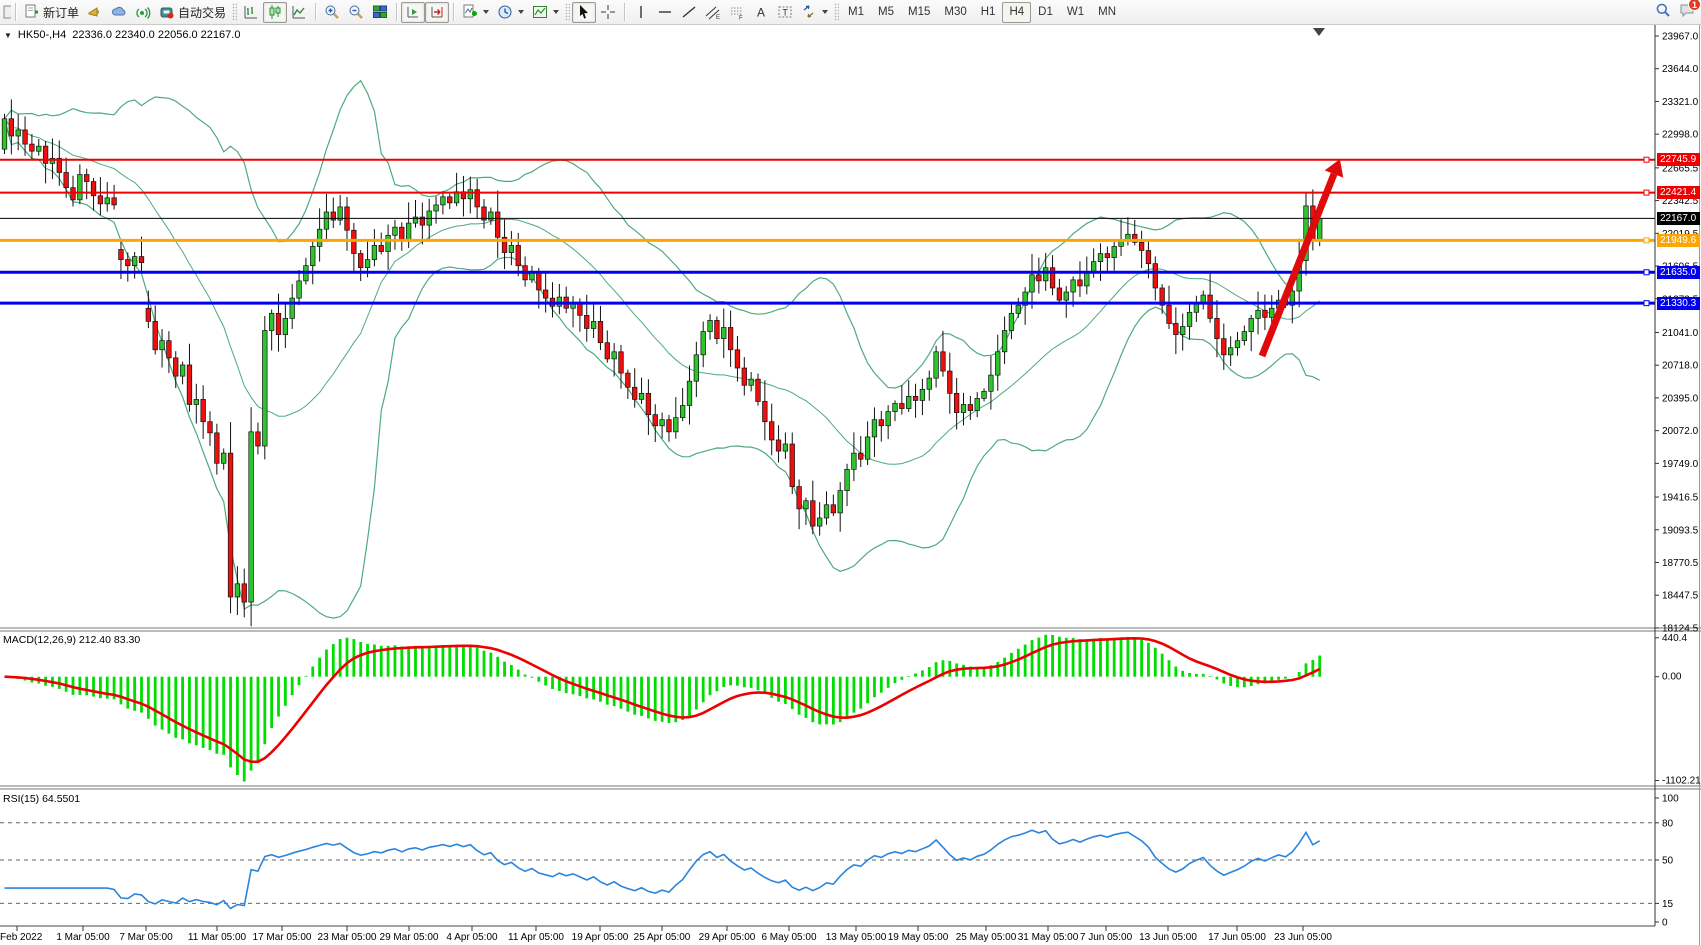 The image size is (1701, 945). What do you see at coordinates (1678, 160) in the screenshot?
I see `price-level-tag: 22745.9` at bounding box center [1678, 160].